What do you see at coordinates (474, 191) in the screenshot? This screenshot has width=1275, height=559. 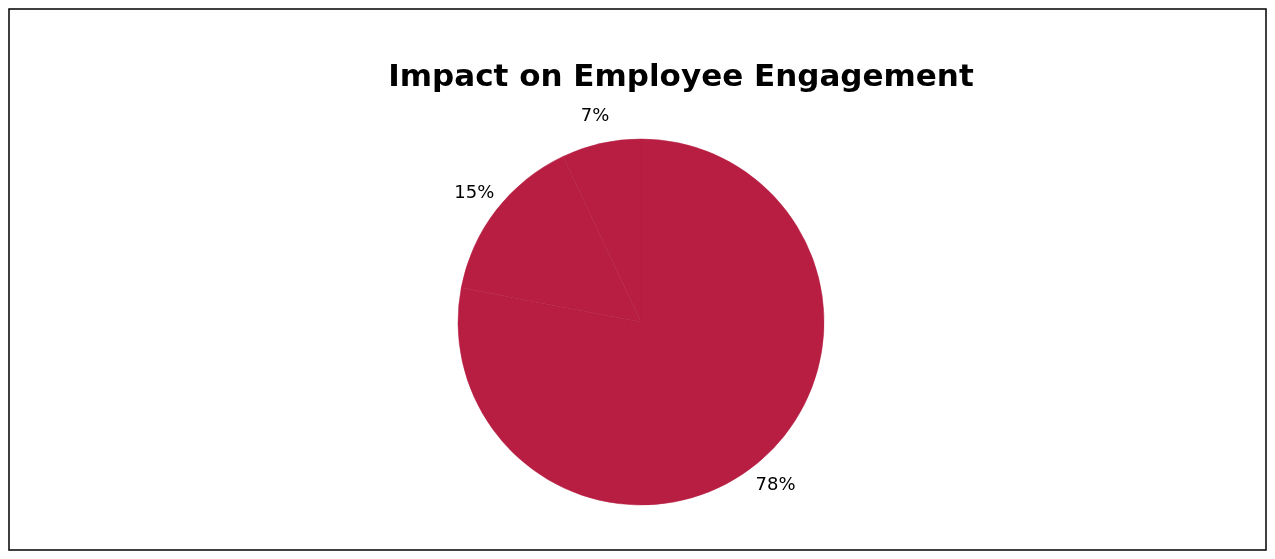 I see `data-label: 15%` at bounding box center [474, 191].